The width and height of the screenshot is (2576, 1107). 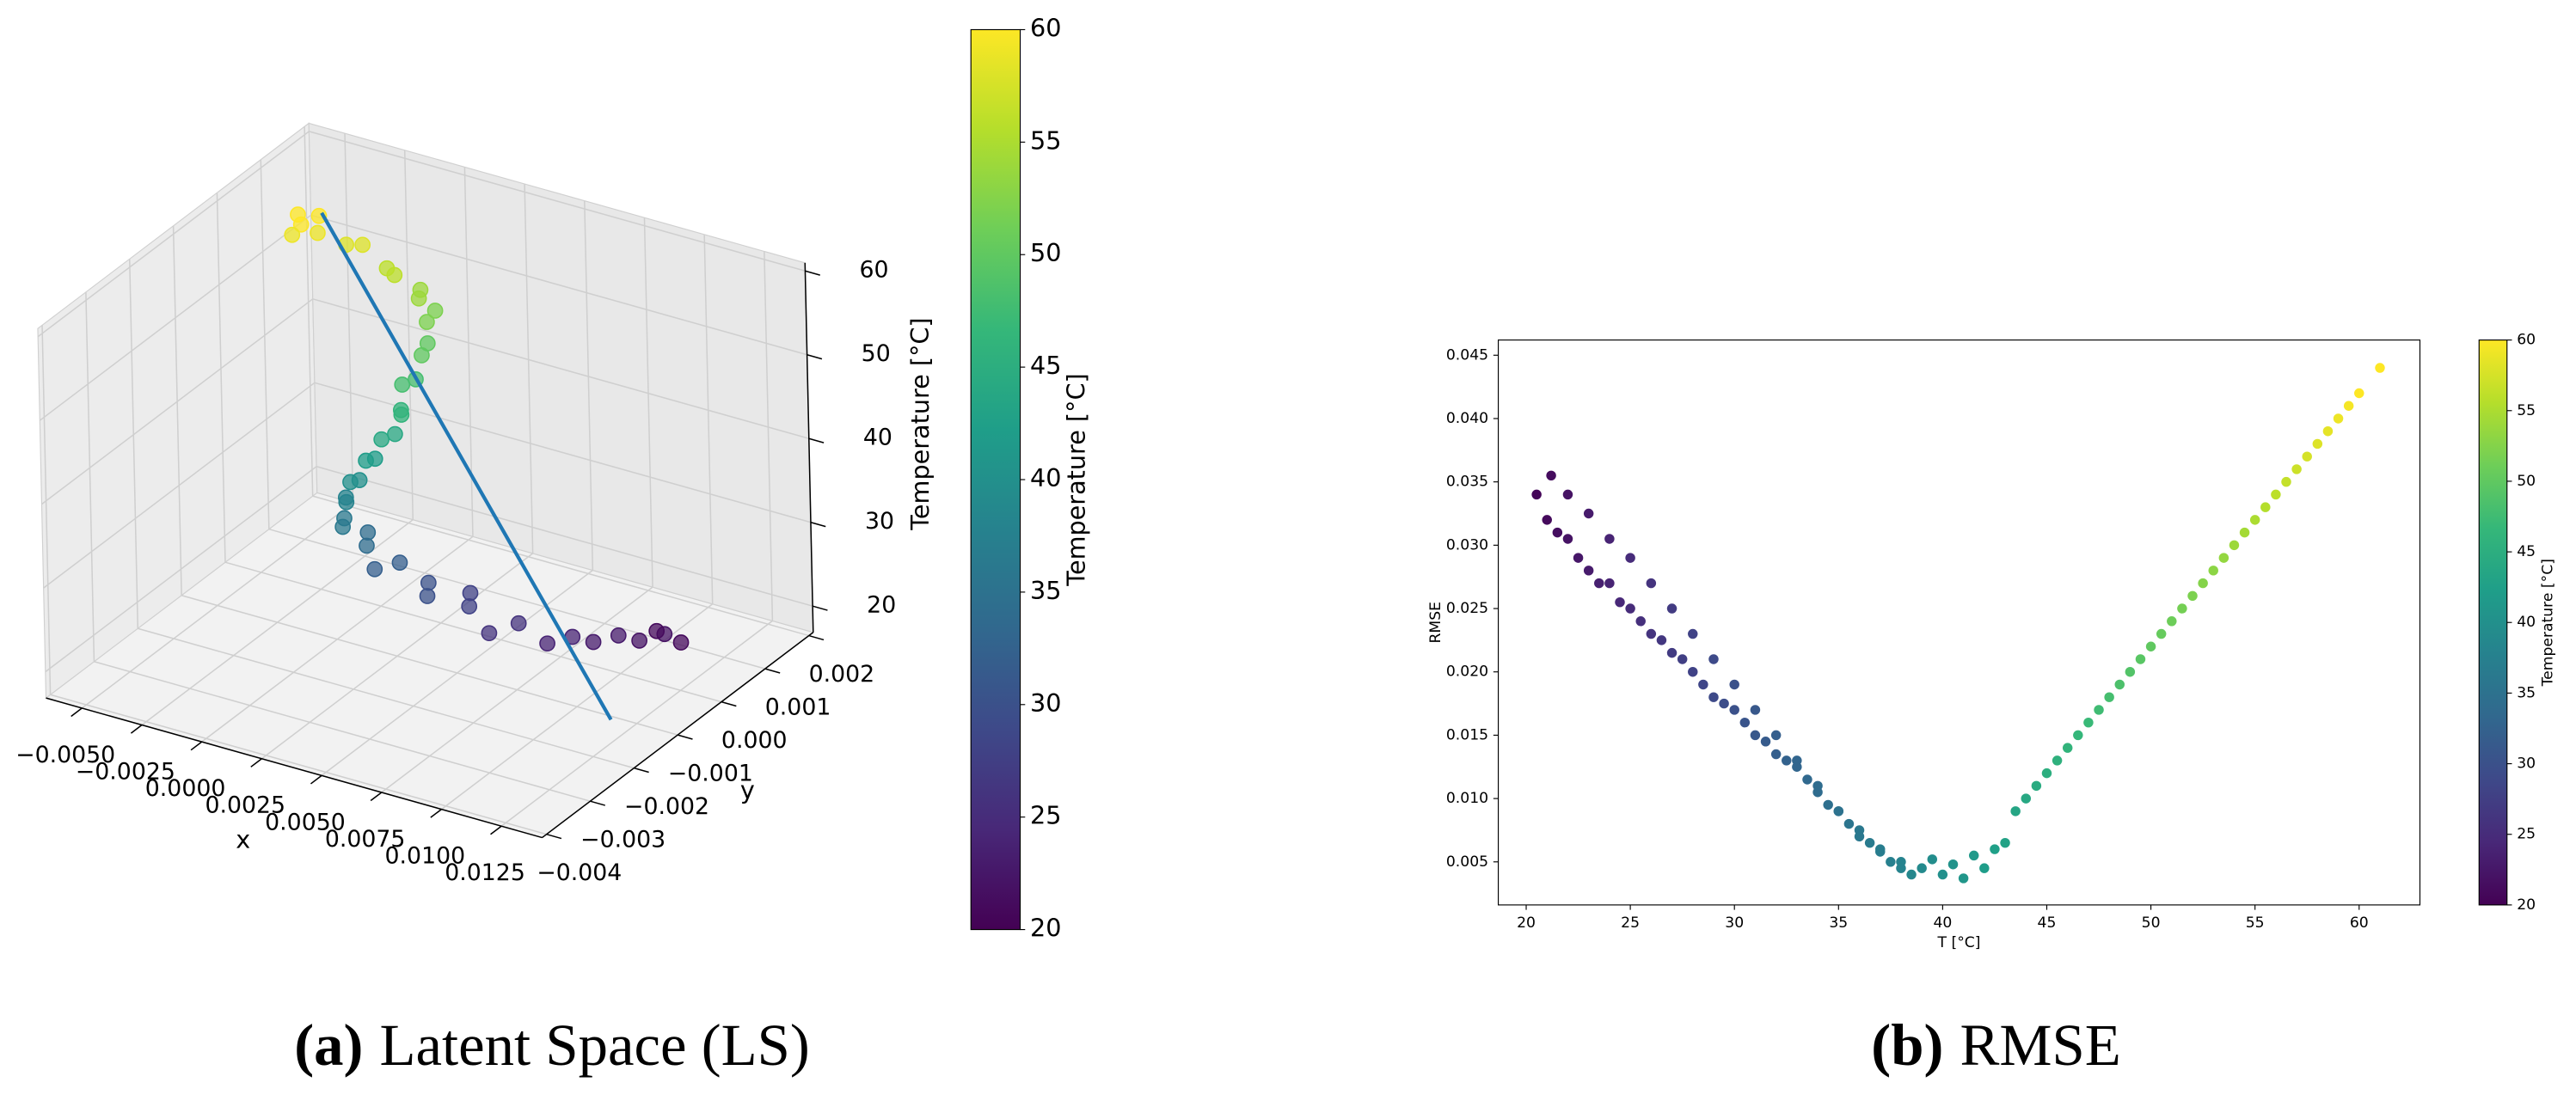 I want to click on colorbar-tick-label: 55, so click(x=1045, y=140).